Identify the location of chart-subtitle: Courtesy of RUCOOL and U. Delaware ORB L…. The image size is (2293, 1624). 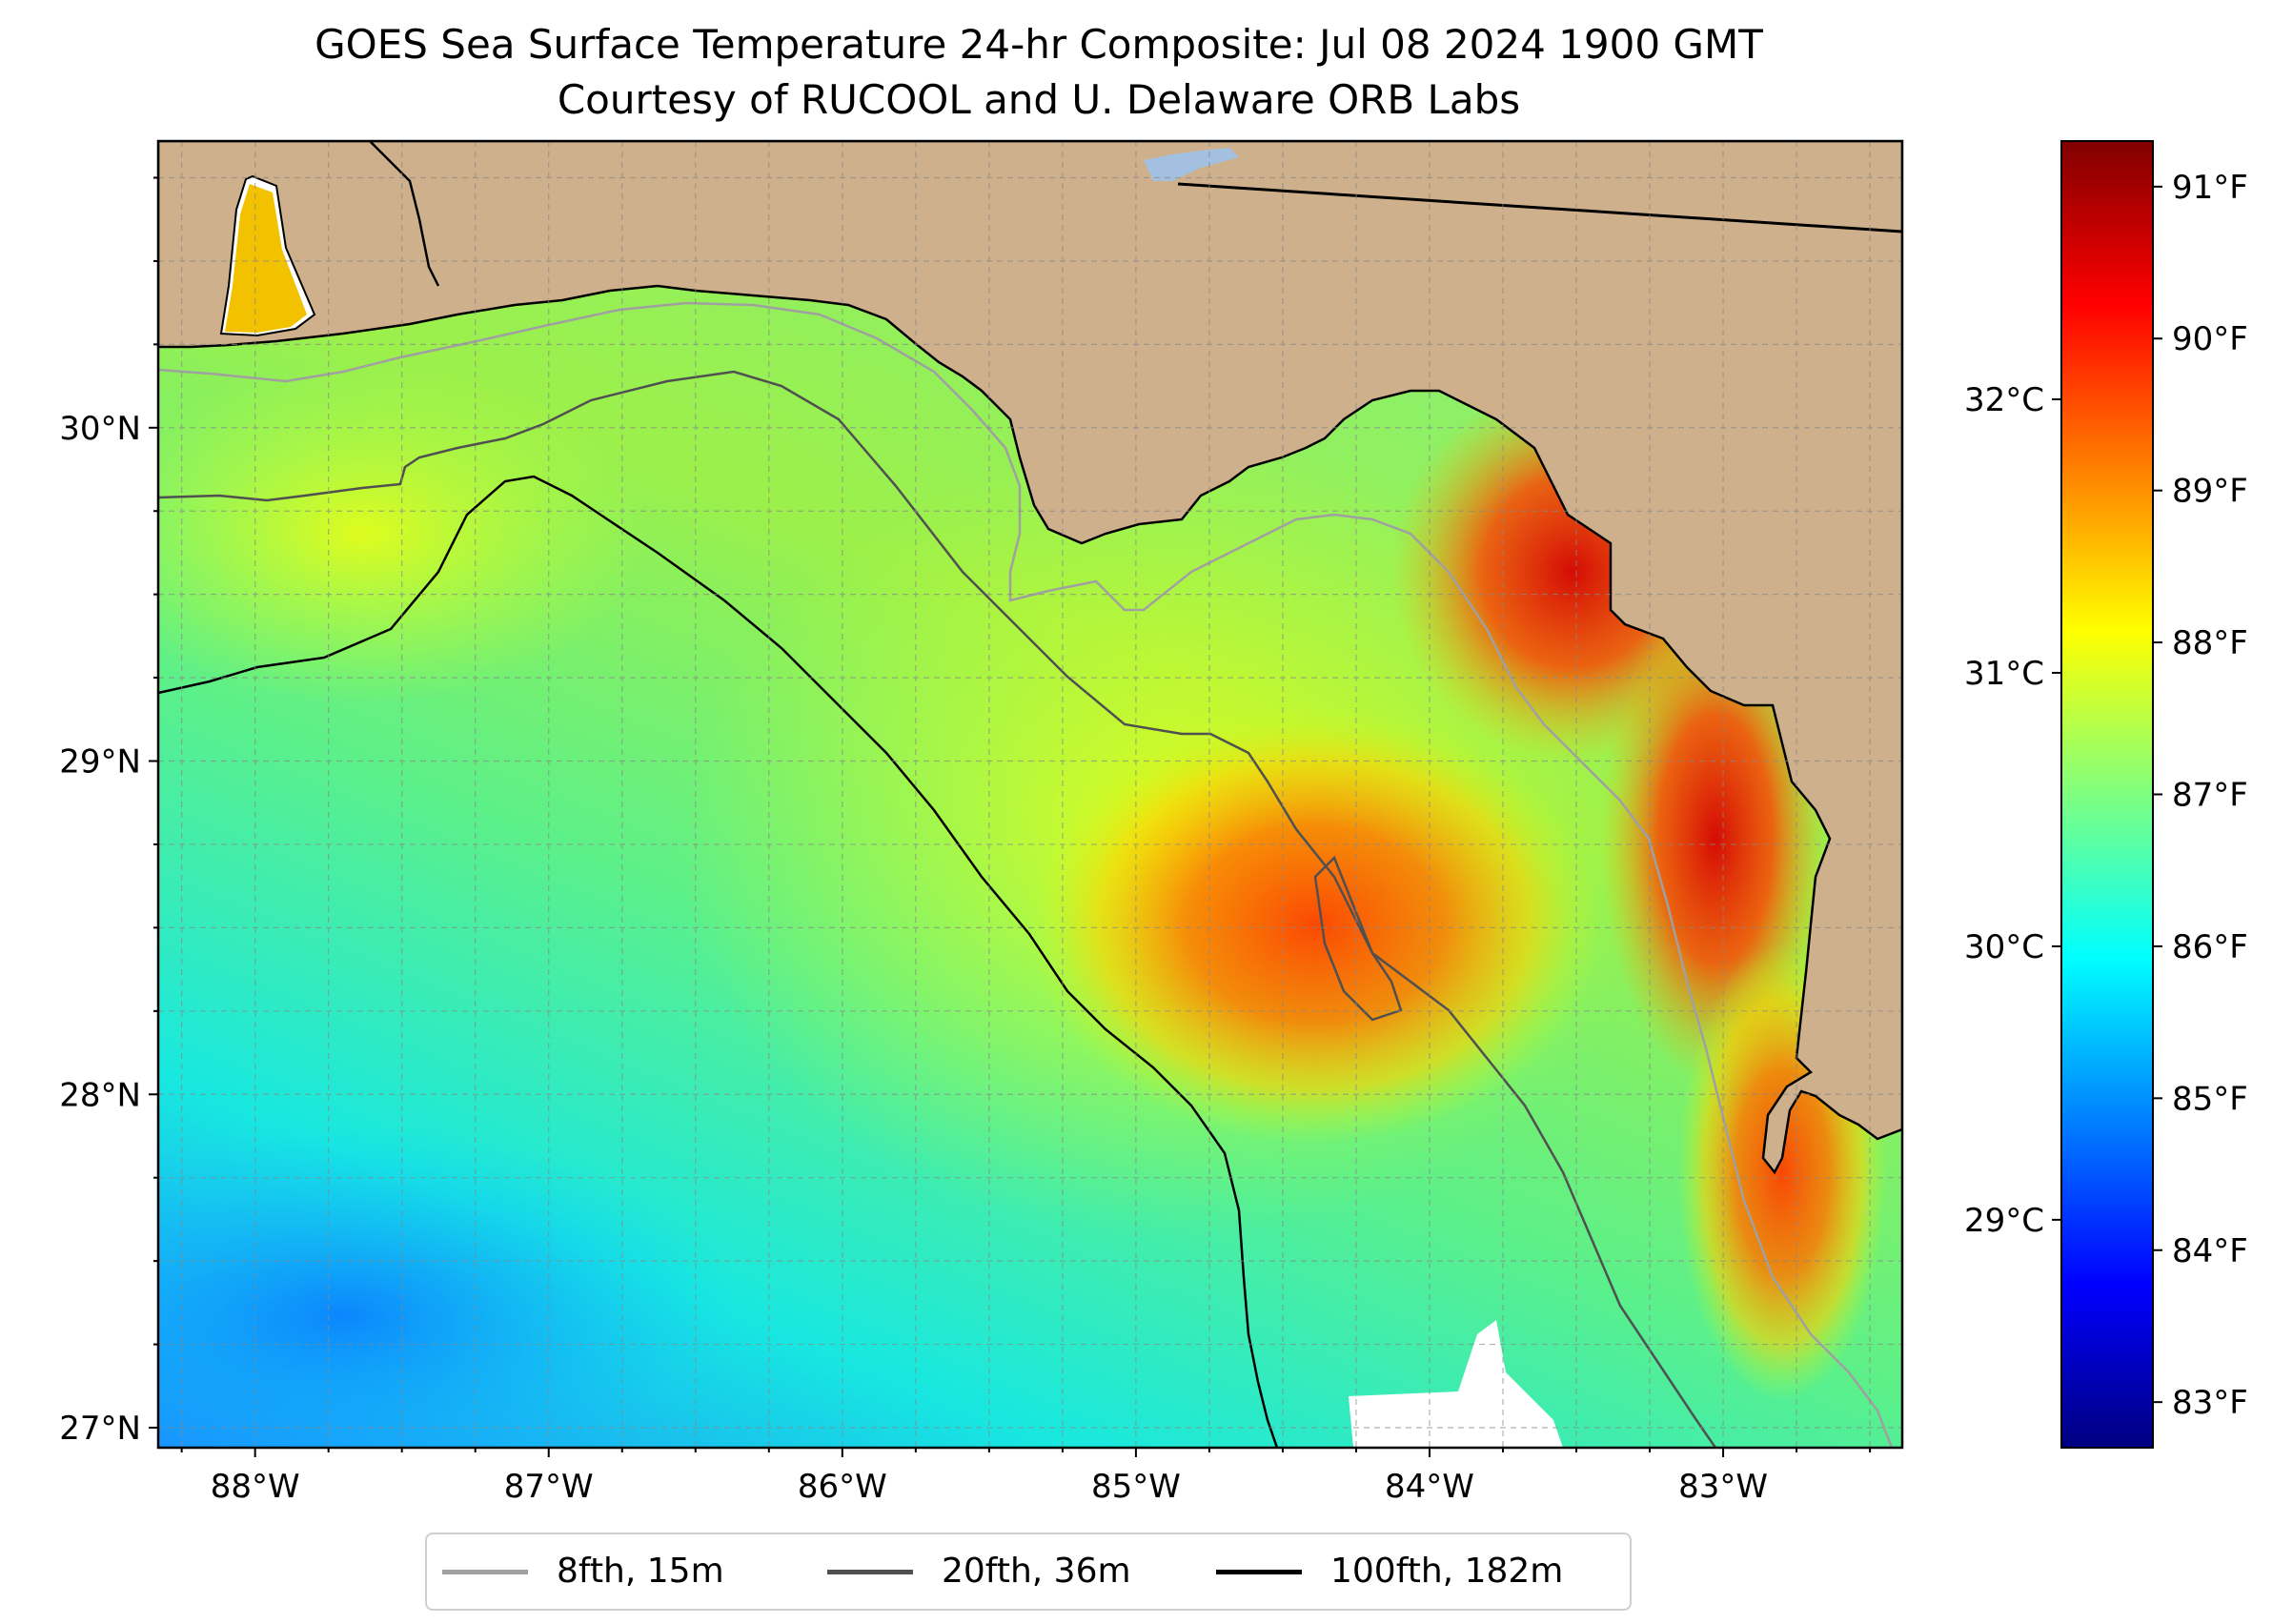
(1039, 99).